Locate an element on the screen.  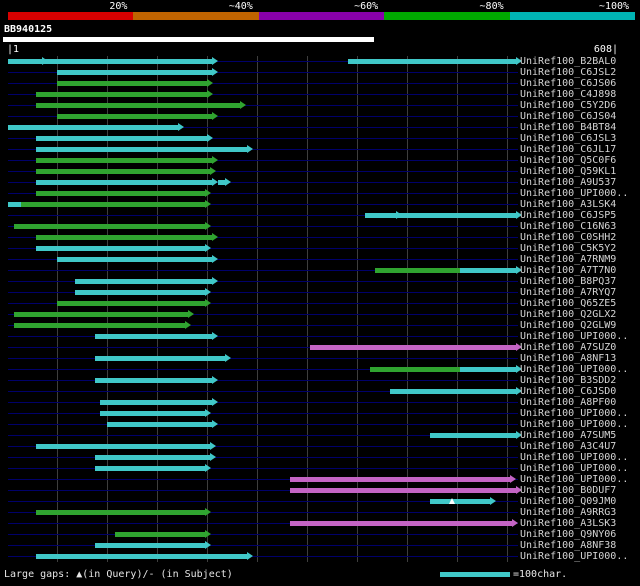
alignment-row: UniRef100_A7RYQ7 is located at coordinates (320, 292).